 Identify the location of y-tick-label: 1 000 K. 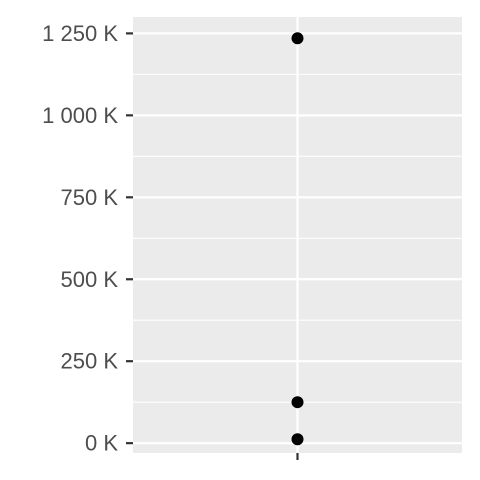
(80, 115).